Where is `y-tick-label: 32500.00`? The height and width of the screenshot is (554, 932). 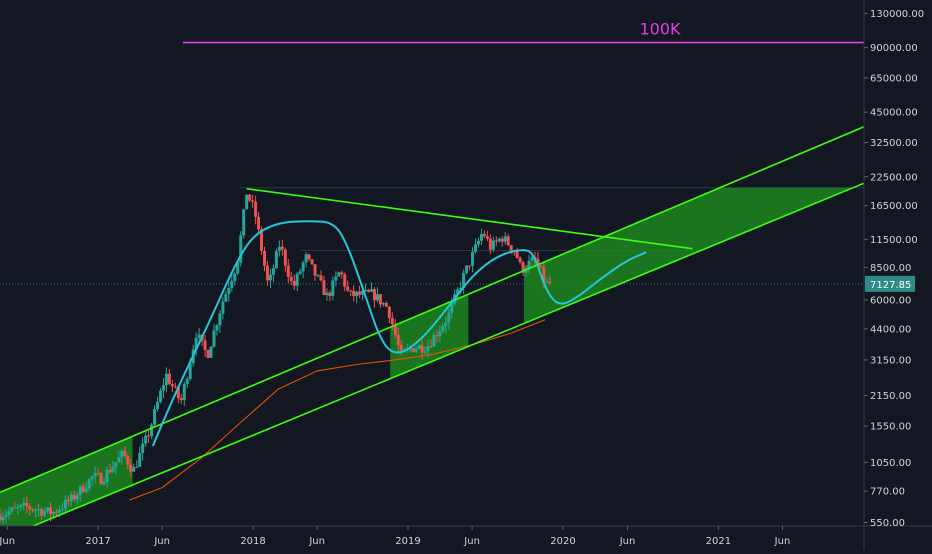 y-tick-label: 32500.00 is located at coordinates (894, 143).